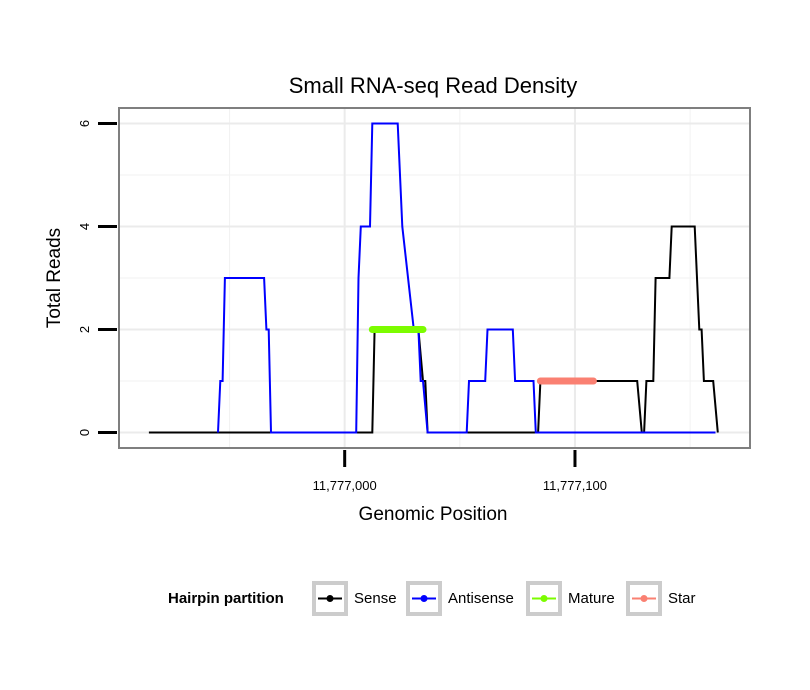 Image resolution: width=810 pixels, height=690 pixels. Describe the element at coordinates (84, 226) in the screenshot. I see `y-tick-label: 4` at that location.